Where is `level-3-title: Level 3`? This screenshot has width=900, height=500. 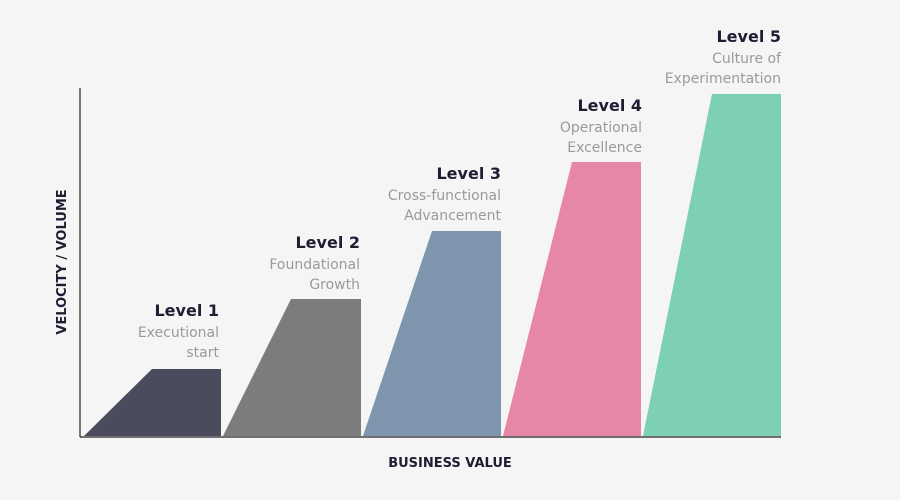
level-3-title: Level 3 is located at coordinates (468, 173).